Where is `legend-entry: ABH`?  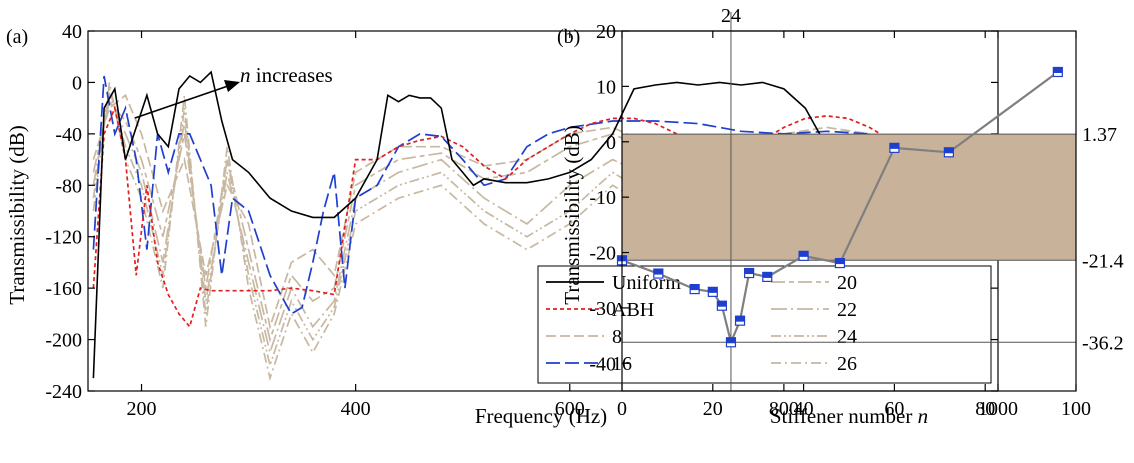
legend-entry: ABH is located at coordinates (633, 310).